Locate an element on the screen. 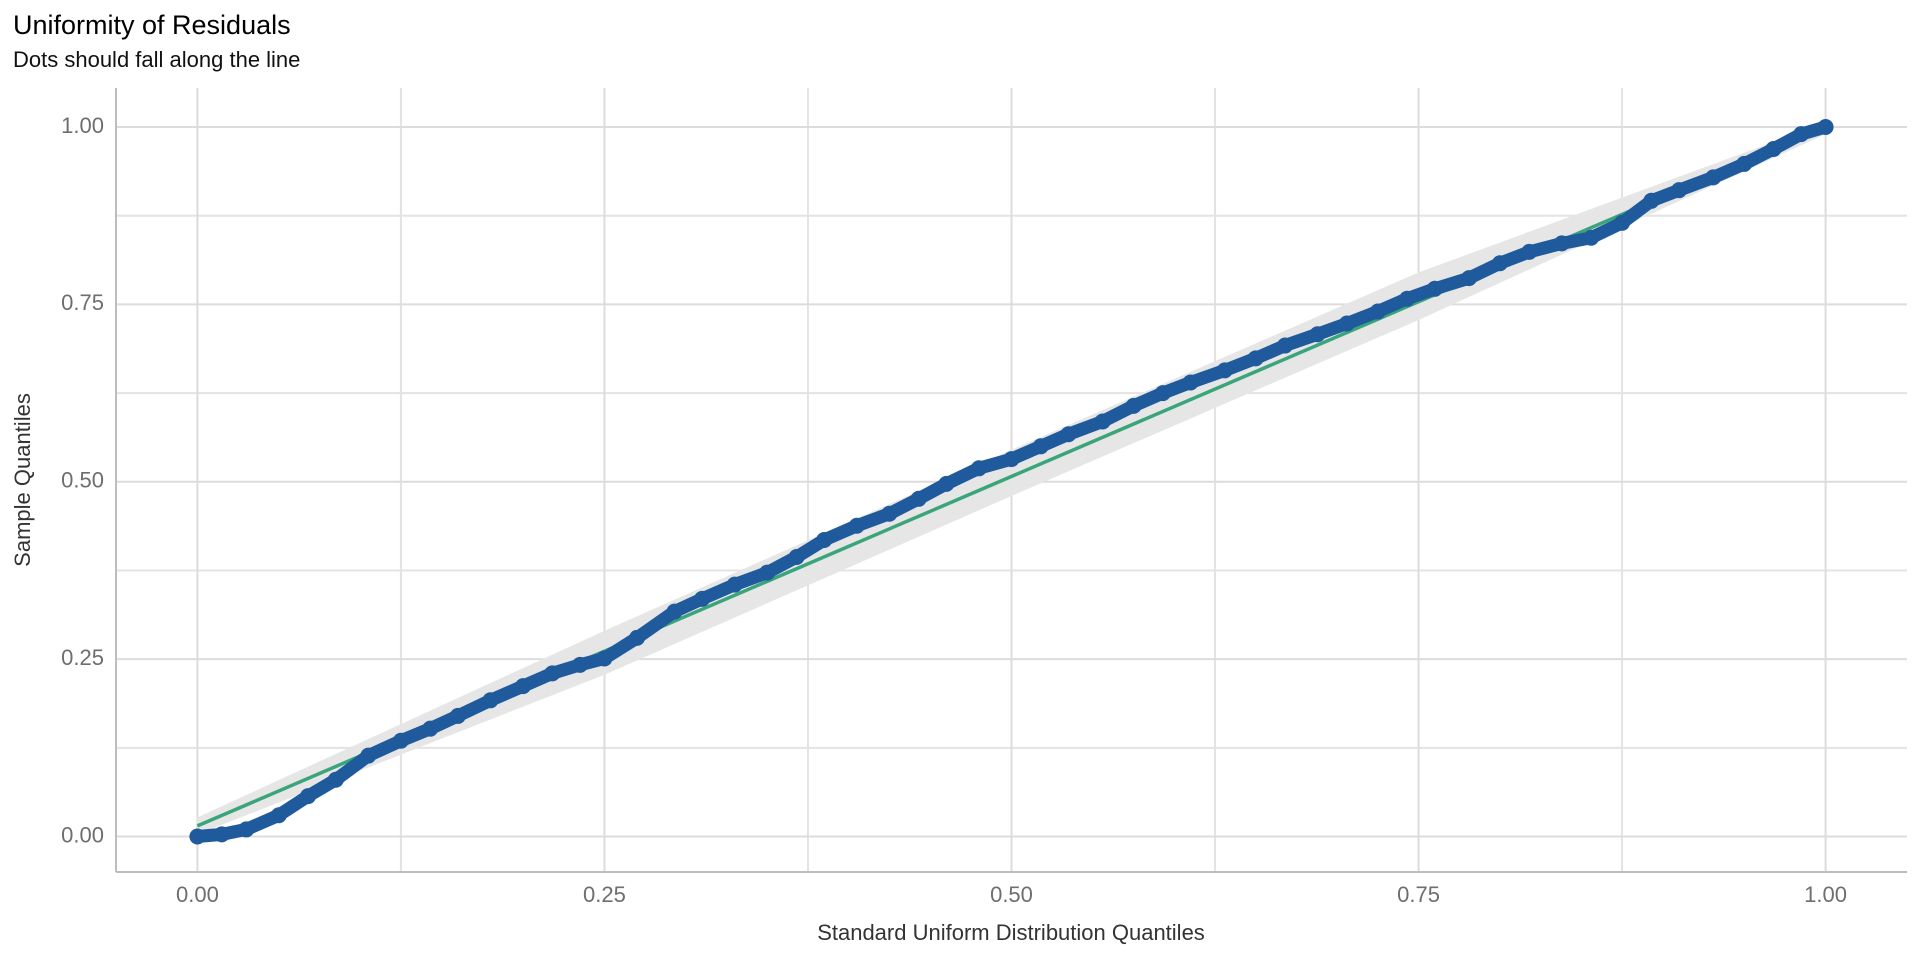  x-tick-label: 0.25 is located at coordinates (604, 894).